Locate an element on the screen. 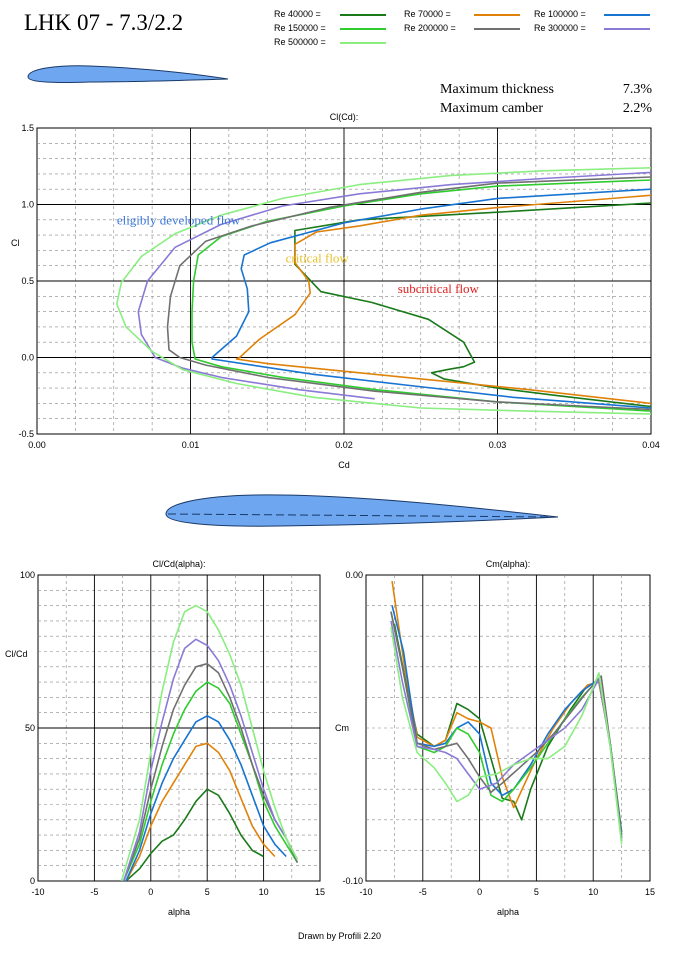 This screenshot has height=958, width=679. y-tick-label: -0.5 is located at coordinates (26, 434).